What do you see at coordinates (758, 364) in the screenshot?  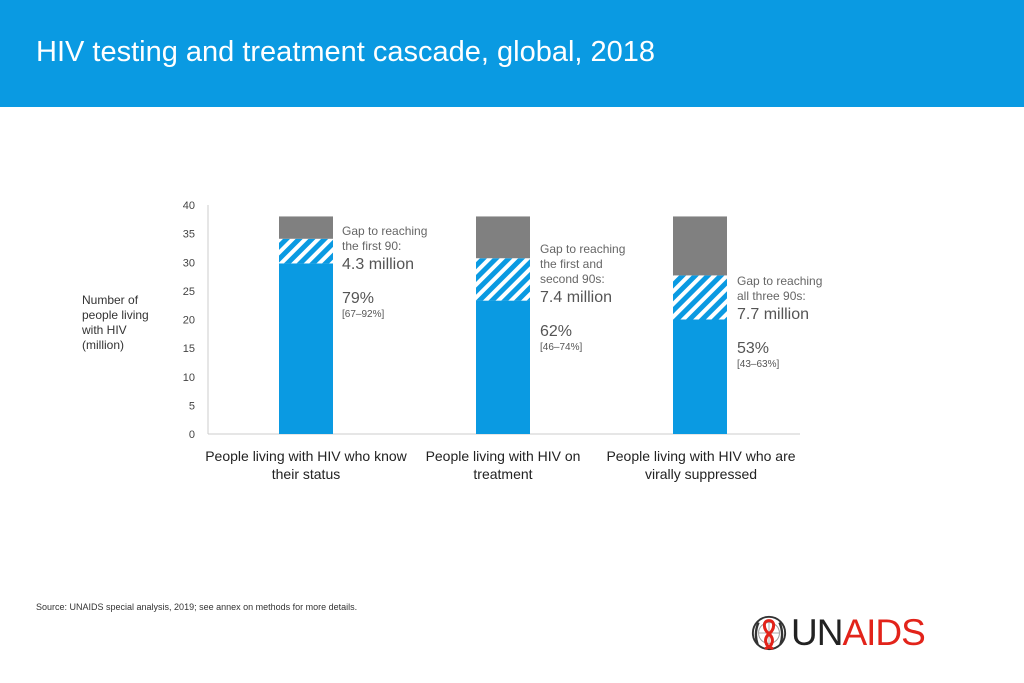 I see `range-2: [43–63%]` at bounding box center [758, 364].